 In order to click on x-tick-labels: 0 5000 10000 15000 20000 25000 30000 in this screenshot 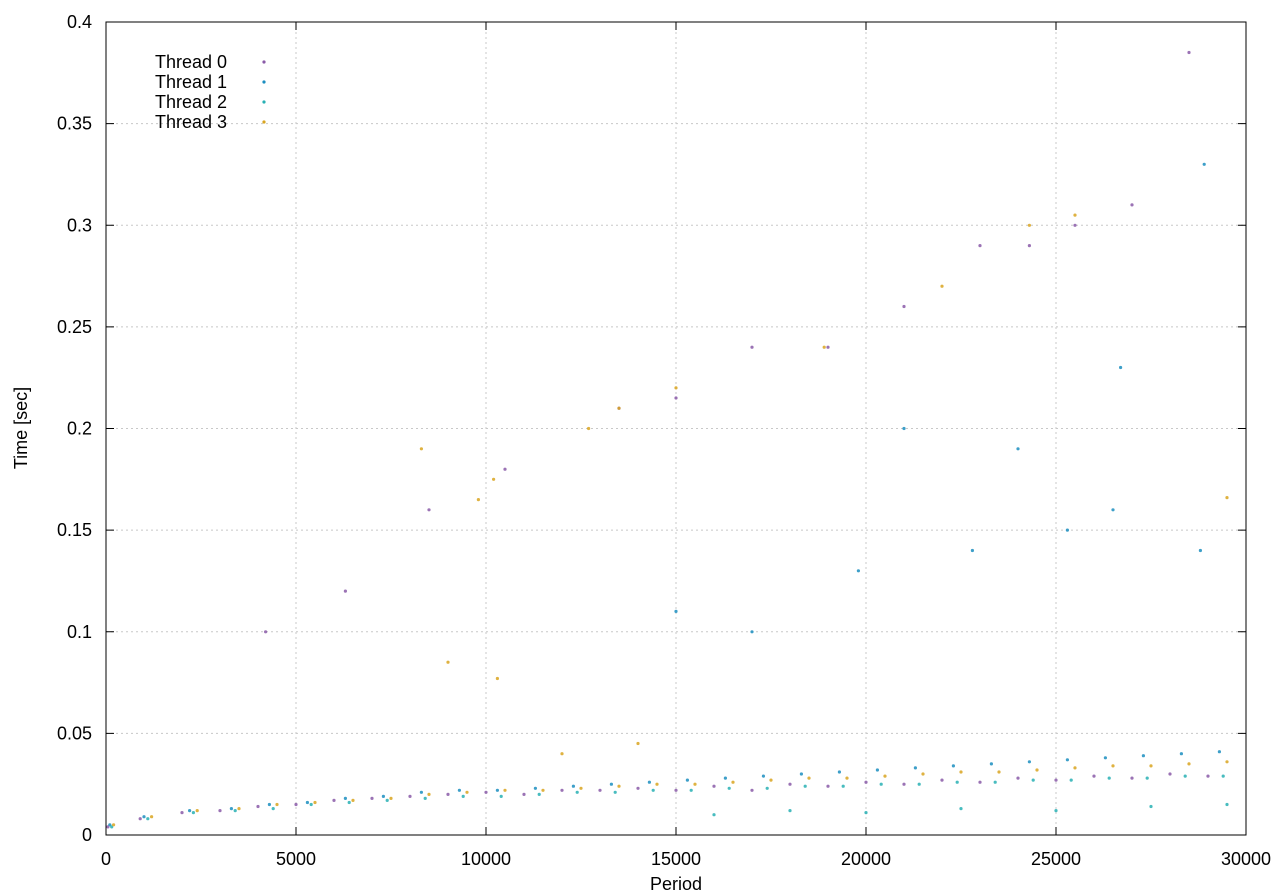, I will do `click(686, 859)`.